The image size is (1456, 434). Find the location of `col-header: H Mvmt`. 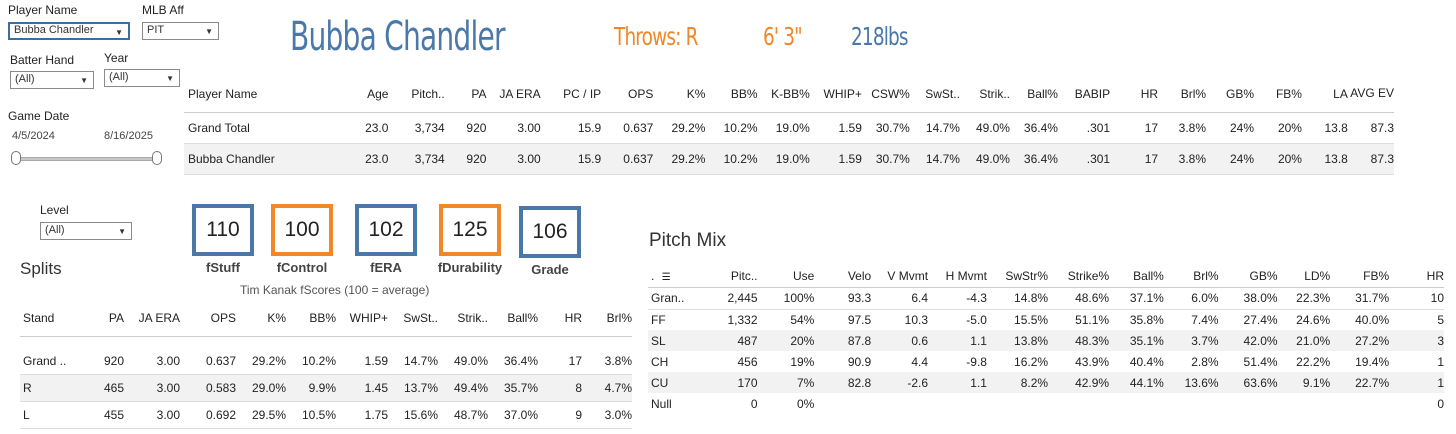

col-header: H Mvmt is located at coordinates (966, 275).